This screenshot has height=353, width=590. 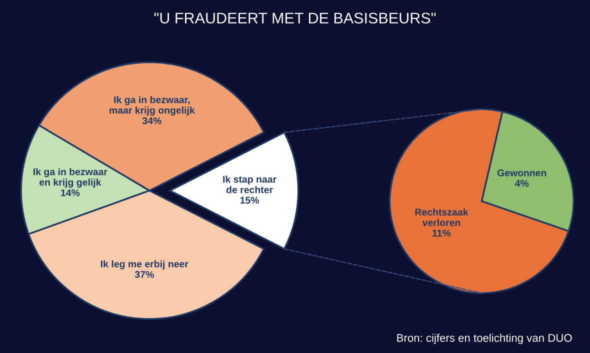 I want to click on data-label: 34%, so click(x=152, y=120).